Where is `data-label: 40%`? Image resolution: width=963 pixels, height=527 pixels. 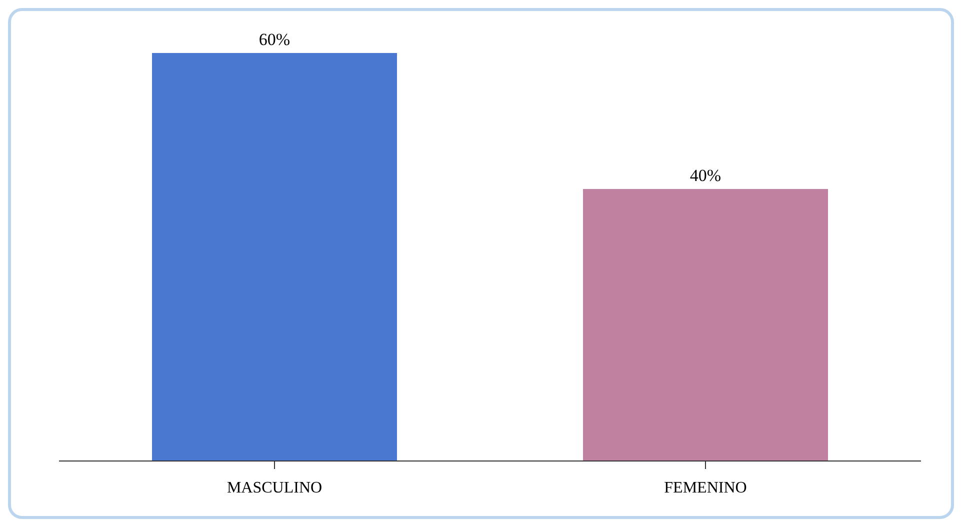 data-label: 40% is located at coordinates (706, 175).